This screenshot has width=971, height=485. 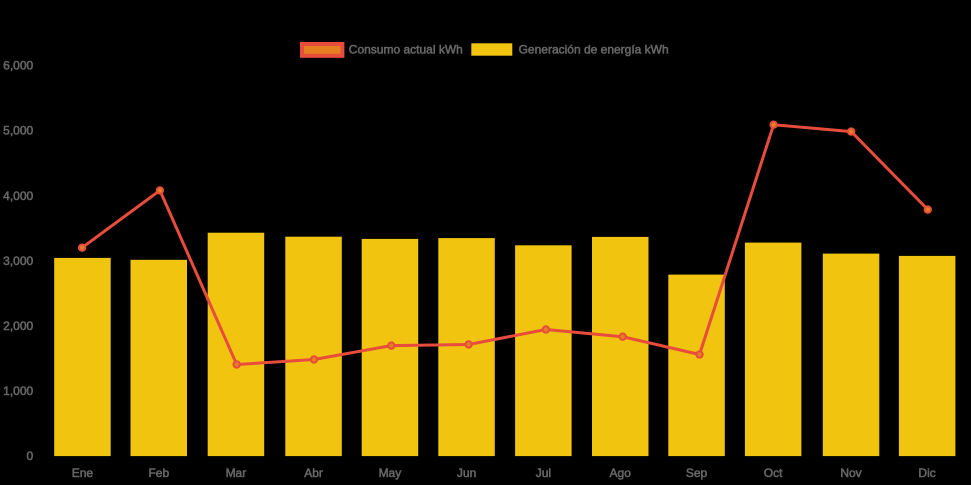 I want to click on svg-text: Nov, so click(x=850, y=473).